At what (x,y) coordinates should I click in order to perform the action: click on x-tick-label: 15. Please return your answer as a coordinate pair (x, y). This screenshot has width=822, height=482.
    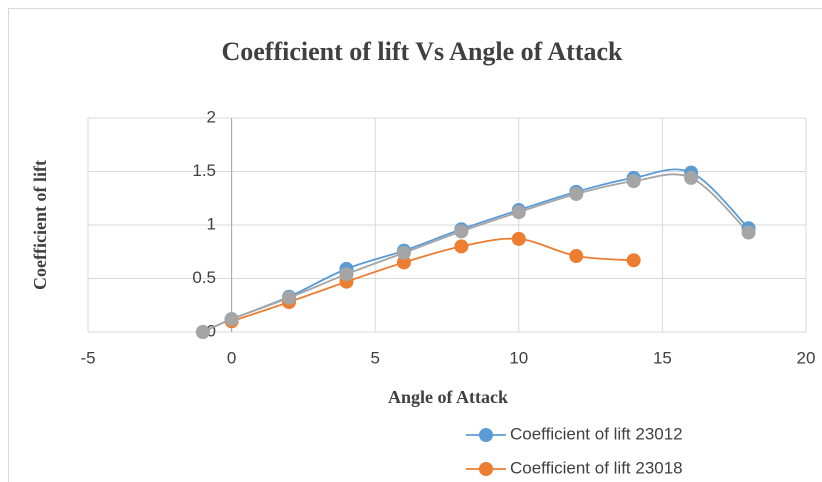
    Looking at the image, I should click on (662, 357).